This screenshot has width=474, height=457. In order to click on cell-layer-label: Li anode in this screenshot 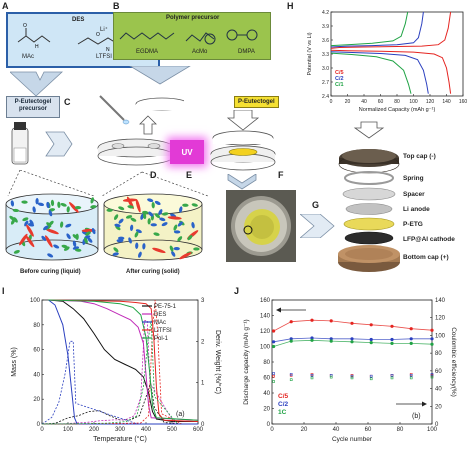, I will do `click(416, 209)`.